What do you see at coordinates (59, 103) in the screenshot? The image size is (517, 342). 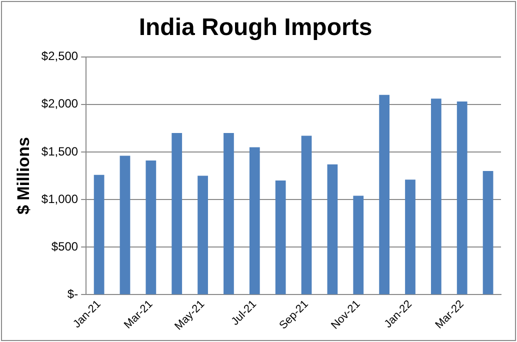 I see `y-tick-label: $2,000` at bounding box center [59, 103].